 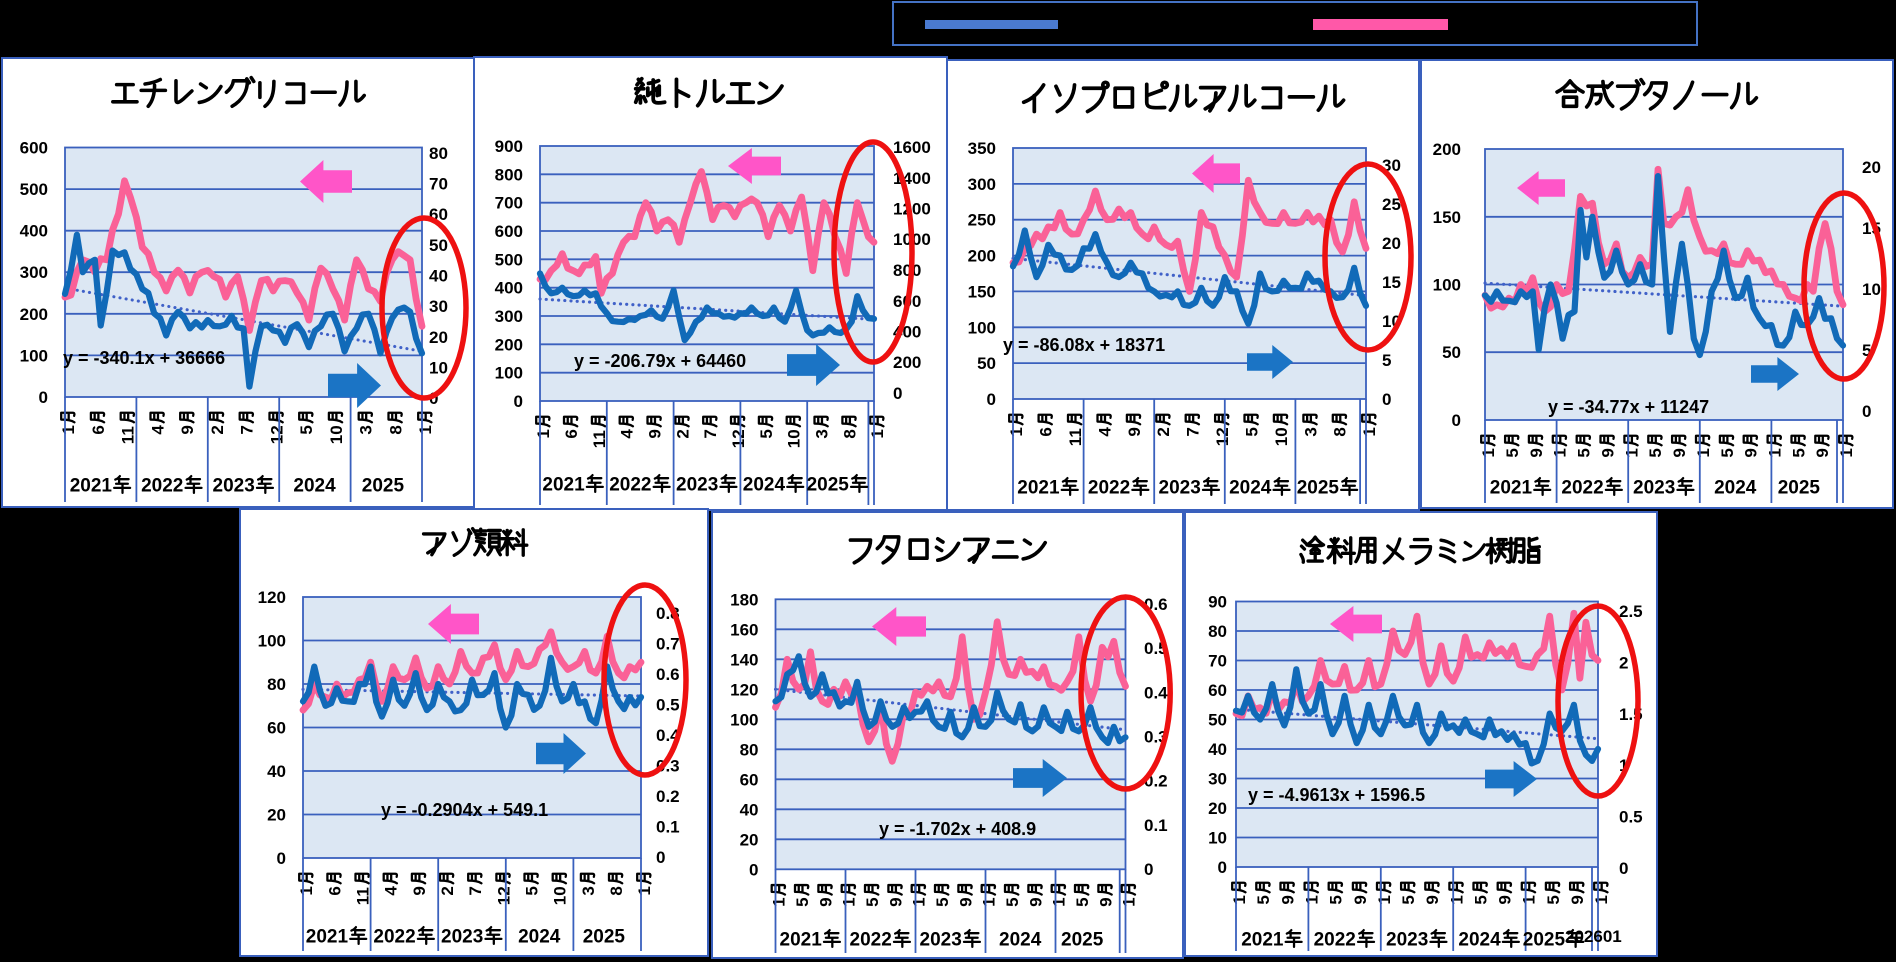 I want to click on svg-text: 1200, so click(x=912, y=209).